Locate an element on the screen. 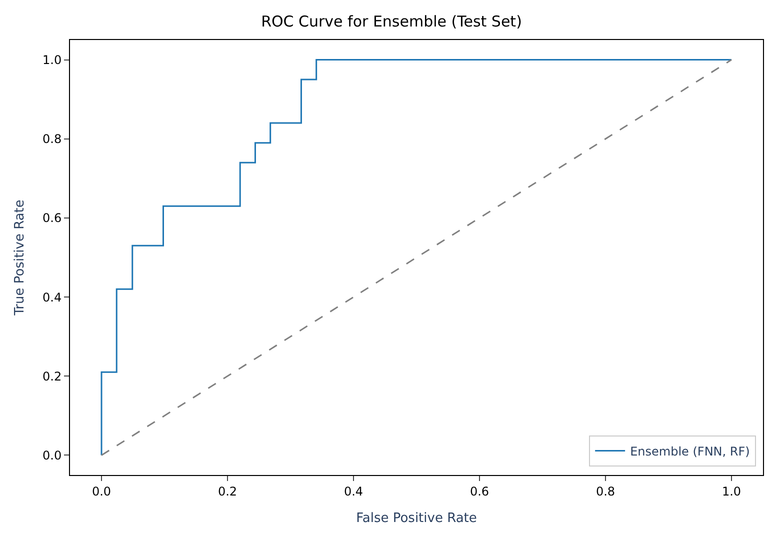 The image size is (783, 535). x-tick-label: 0.4 is located at coordinates (354, 491).